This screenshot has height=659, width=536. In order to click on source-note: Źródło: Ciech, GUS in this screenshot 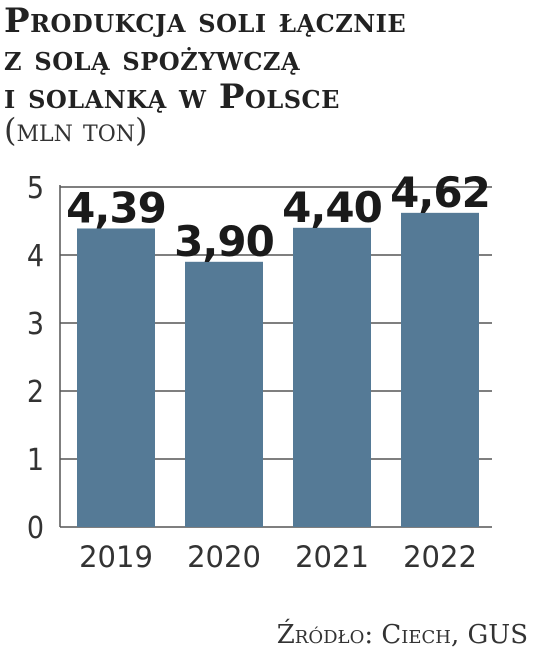, I will do `click(402, 635)`.